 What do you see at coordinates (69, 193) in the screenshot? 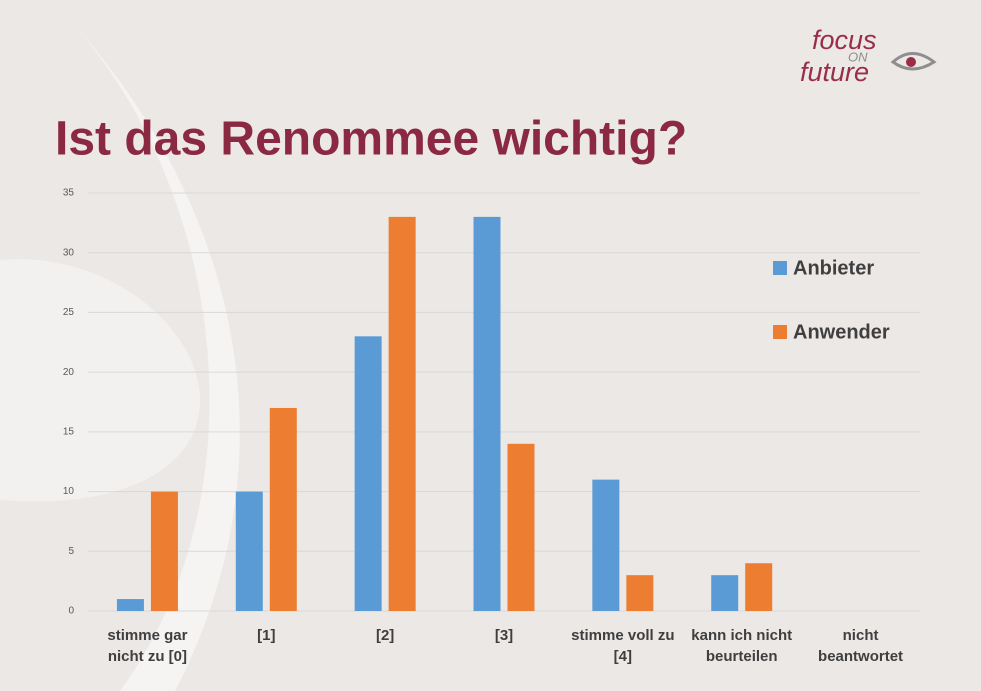
I see `y-tick-label: 35` at bounding box center [69, 193].